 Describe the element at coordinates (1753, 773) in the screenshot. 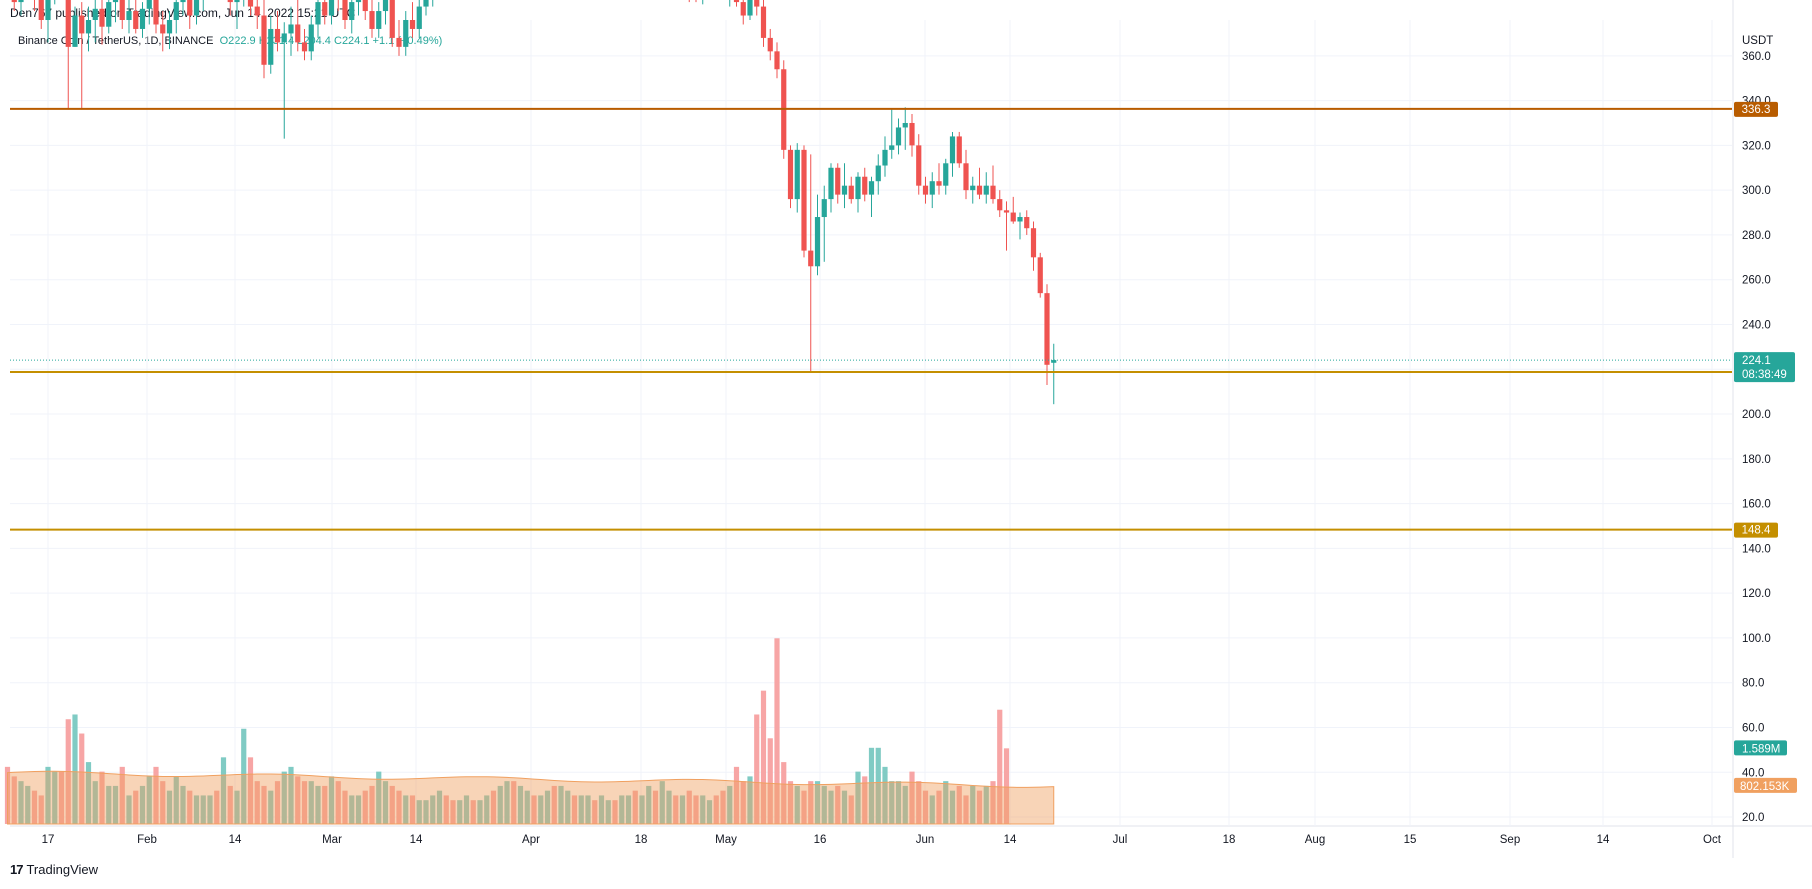

I see `price-tick-label: 40.0` at that location.